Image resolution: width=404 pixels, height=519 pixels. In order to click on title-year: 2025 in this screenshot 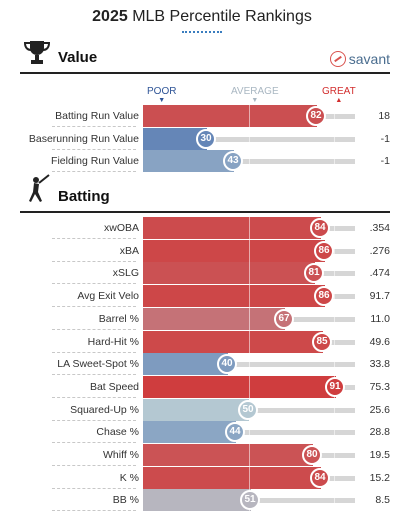, I will do `click(110, 16)`.